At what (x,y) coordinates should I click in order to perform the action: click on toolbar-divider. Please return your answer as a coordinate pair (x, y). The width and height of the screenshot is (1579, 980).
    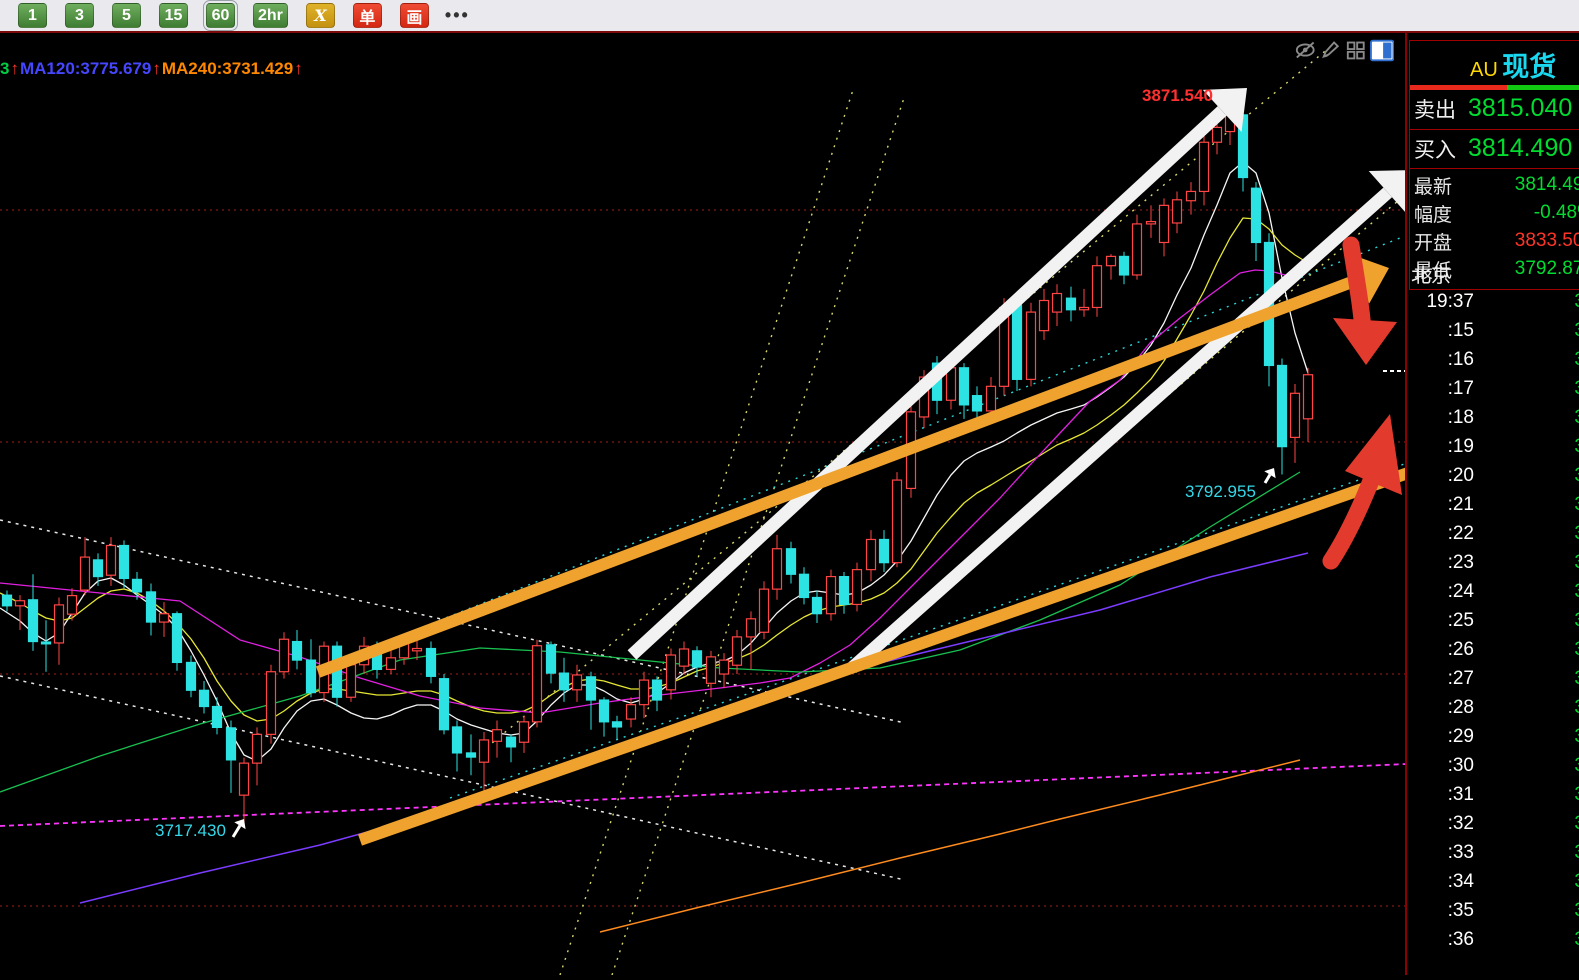
    Looking at the image, I should click on (789, 32).